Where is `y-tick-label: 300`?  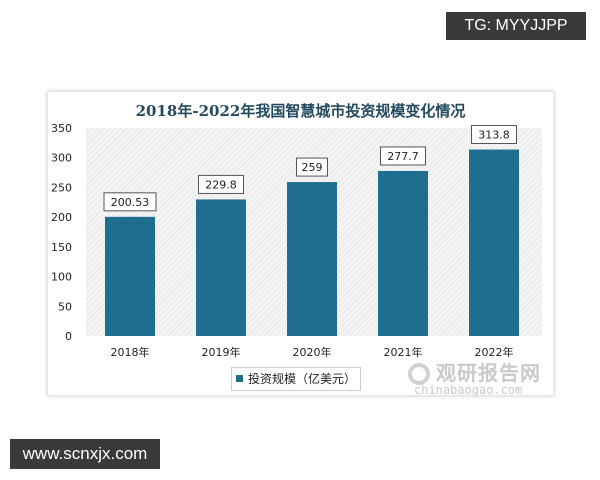
y-tick-label: 300 is located at coordinates (61, 158).